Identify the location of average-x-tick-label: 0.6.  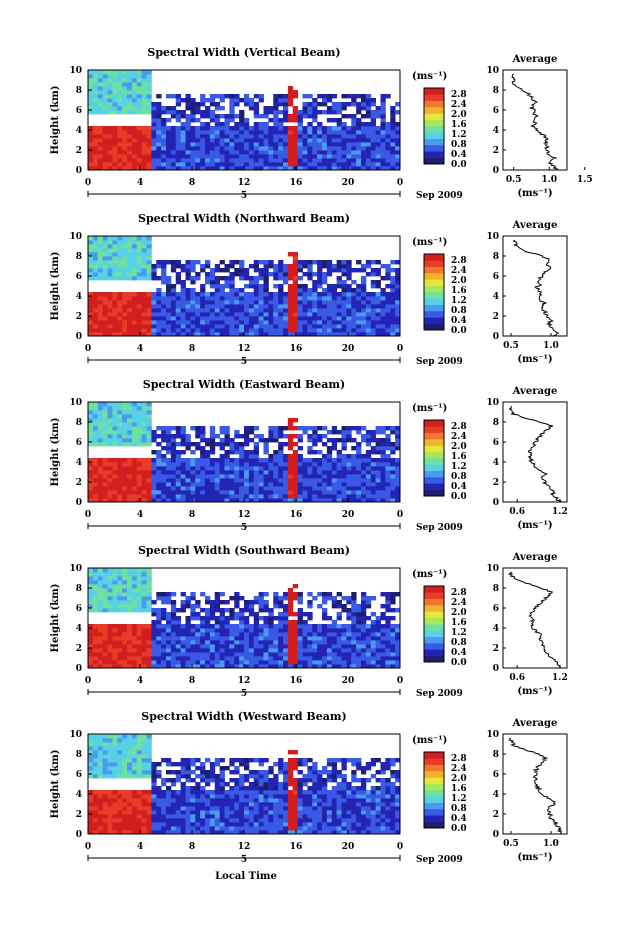
(517, 512).